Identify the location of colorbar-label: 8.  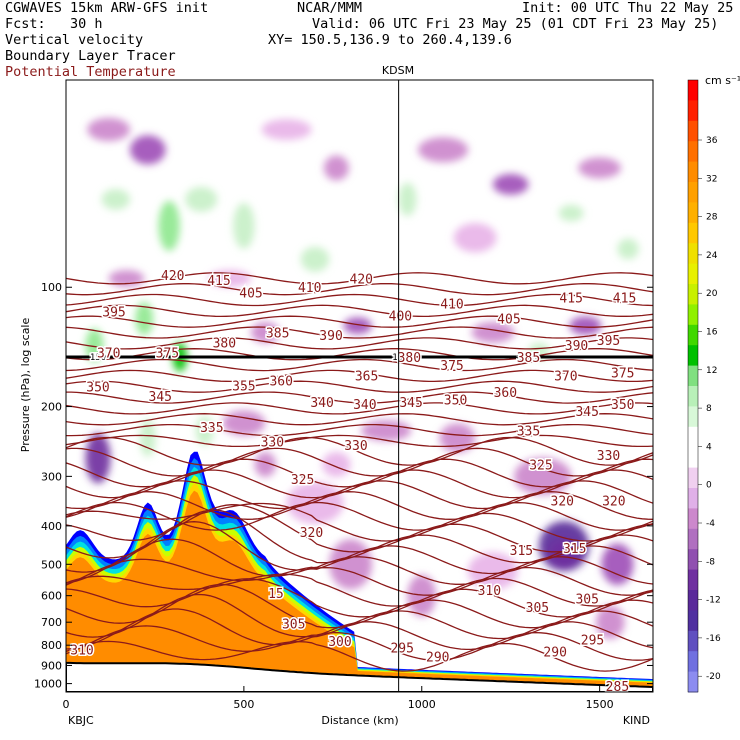
(709, 409).